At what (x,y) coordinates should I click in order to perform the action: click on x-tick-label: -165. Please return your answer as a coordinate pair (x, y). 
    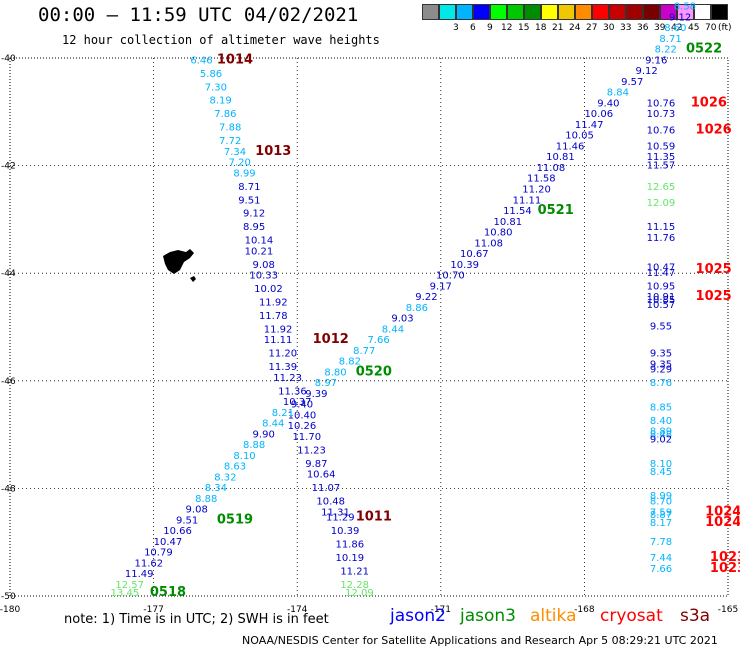
    Looking at the image, I should click on (728, 610).